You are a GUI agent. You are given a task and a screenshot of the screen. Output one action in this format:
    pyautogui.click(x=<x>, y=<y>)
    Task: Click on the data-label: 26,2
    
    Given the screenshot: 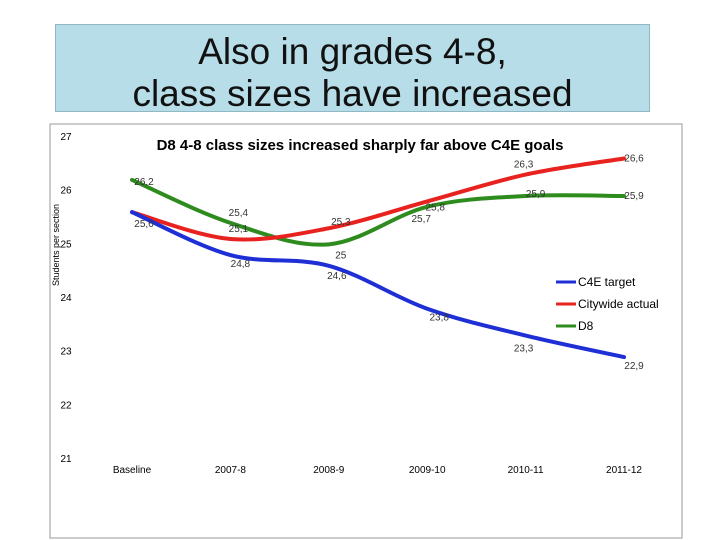 What is the action you would take?
    pyautogui.click(x=144, y=182)
    